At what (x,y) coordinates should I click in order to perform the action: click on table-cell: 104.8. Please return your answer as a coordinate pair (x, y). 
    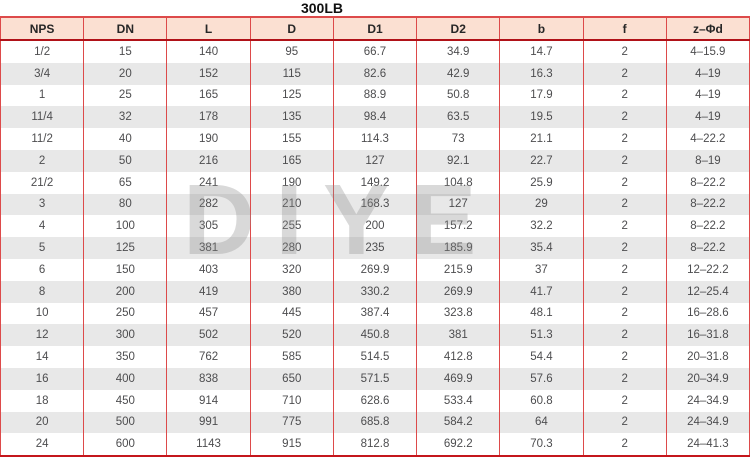
    Looking at the image, I should click on (458, 182).